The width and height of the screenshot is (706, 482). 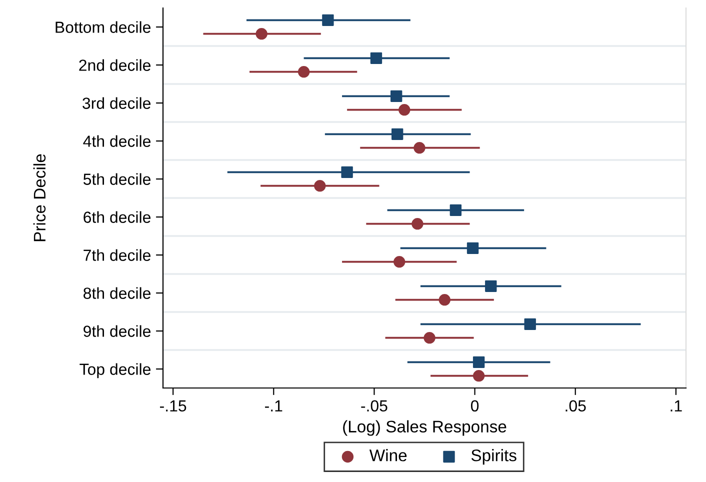 What do you see at coordinates (493, 457) in the screenshot?
I see `legend-label: Spirits` at bounding box center [493, 457].